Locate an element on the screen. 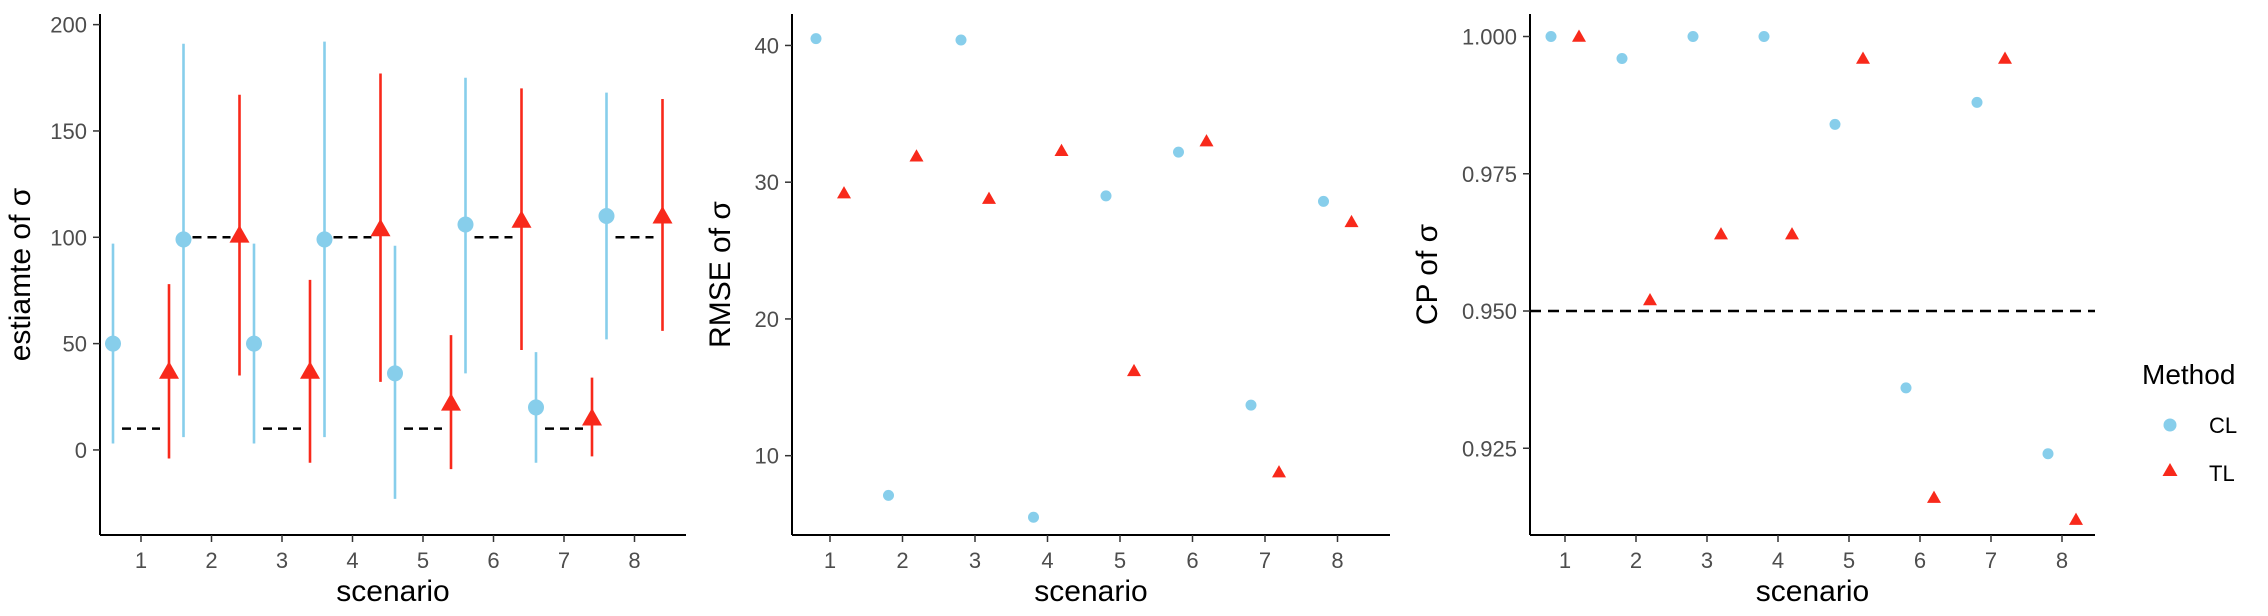 The height and width of the screenshot is (616, 2268). y-tick-label: 150 is located at coordinates (68, 131).